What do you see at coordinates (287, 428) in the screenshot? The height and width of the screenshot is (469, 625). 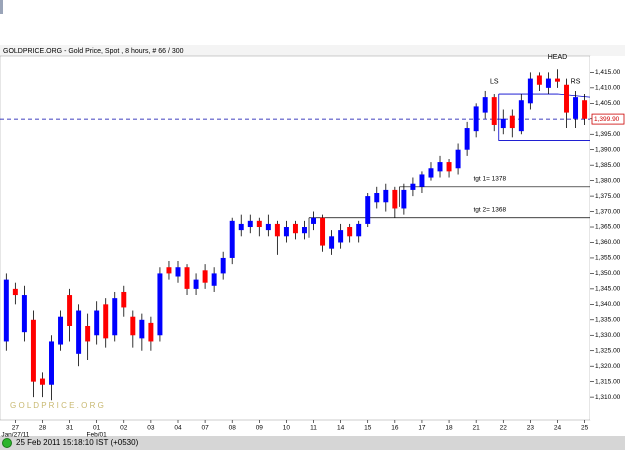 I see `x-tick-label: 10` at bounding box center [287, 428].